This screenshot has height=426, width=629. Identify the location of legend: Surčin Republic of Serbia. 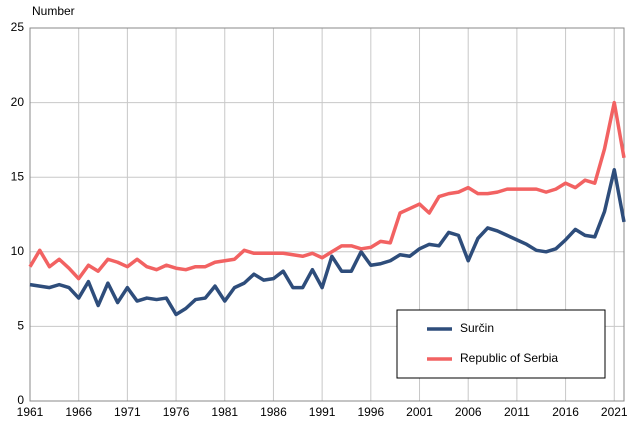
(501, 344).